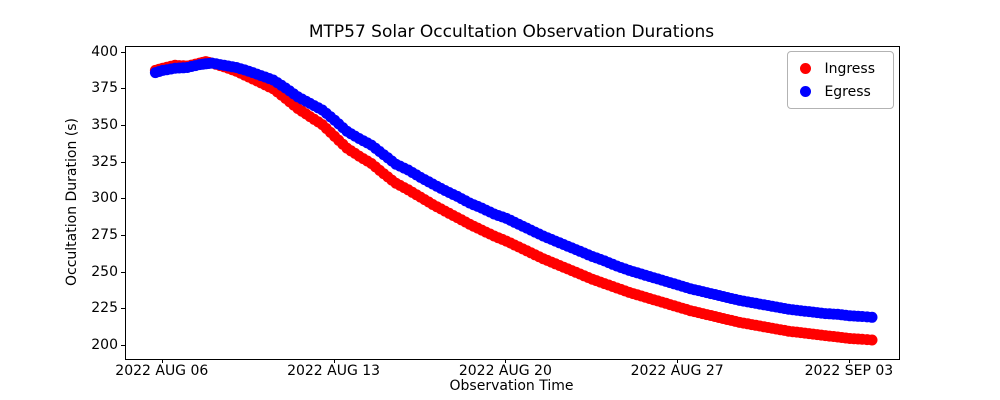  What do you see at coordinates (104, 51) in the screenshot?
I see `y-tick-label: 400` at bounding box center [104, 51].